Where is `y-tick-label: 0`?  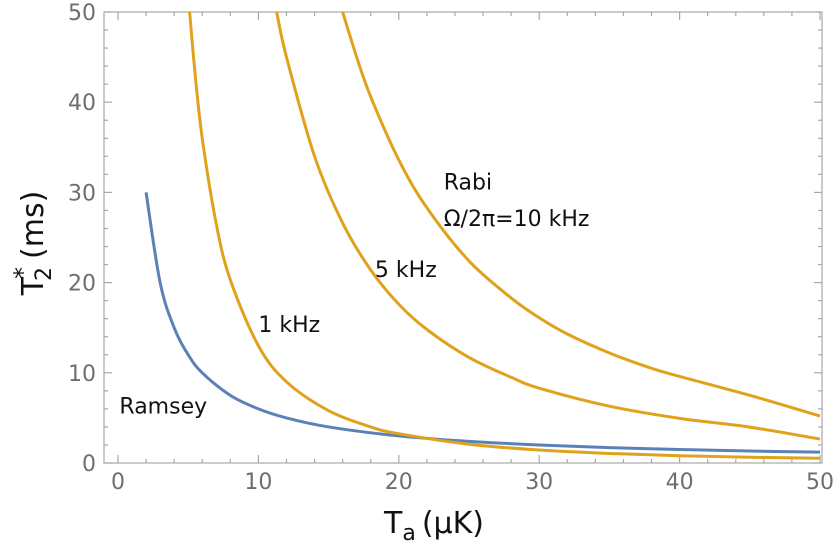
y-tick-label: 0 is located at coordinates (89, 464).